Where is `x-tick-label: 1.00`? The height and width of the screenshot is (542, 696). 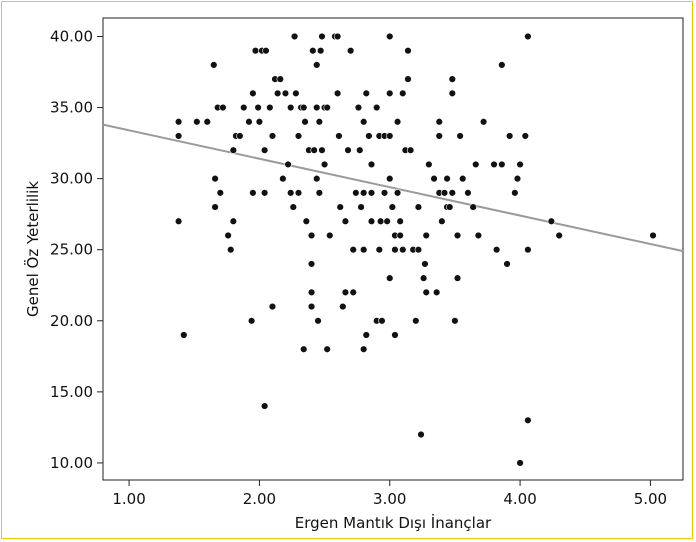
x-tick-label: 1.00 is located at coordinates (128, 499).